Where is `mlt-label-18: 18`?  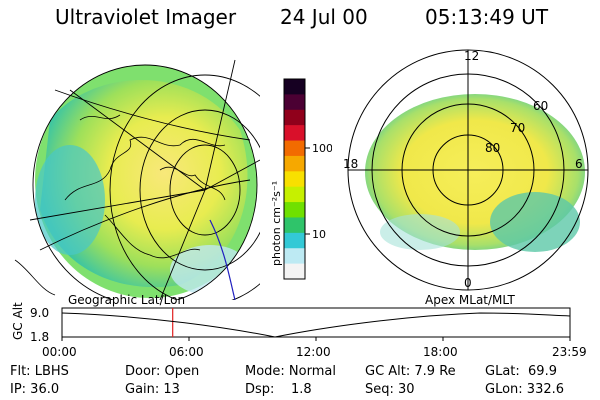 mlt-label-18: 18 is located at coordinates (350, 164).